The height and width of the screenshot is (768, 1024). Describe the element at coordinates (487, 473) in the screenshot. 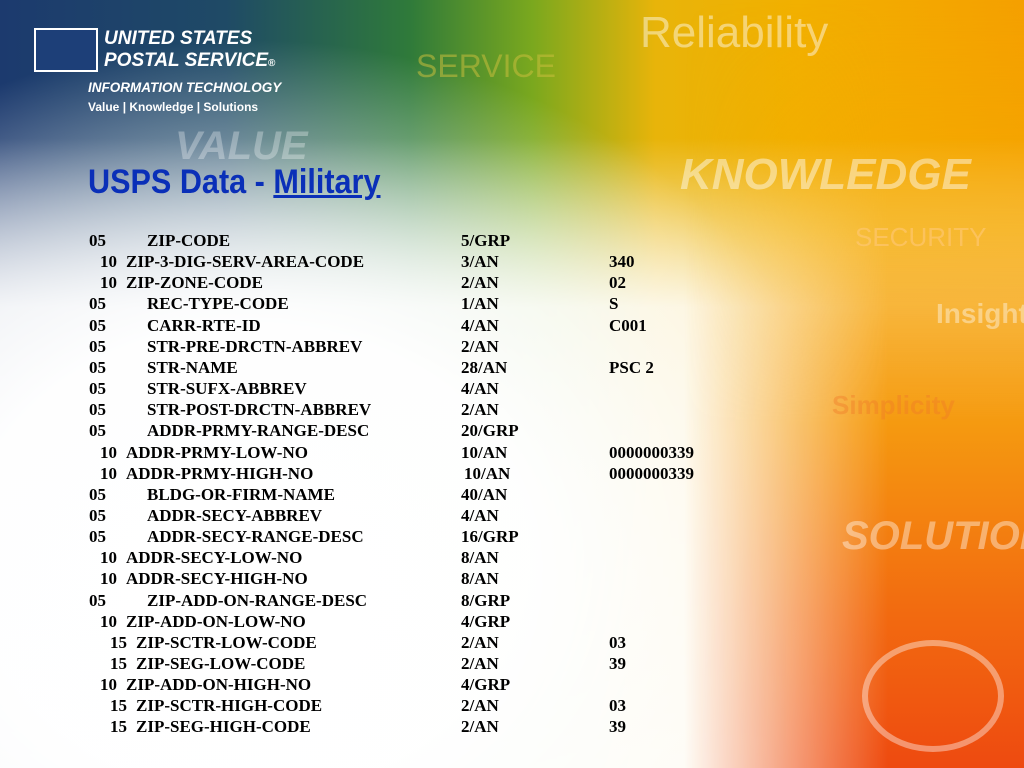

I see `field-size: 10/AN` at that location.